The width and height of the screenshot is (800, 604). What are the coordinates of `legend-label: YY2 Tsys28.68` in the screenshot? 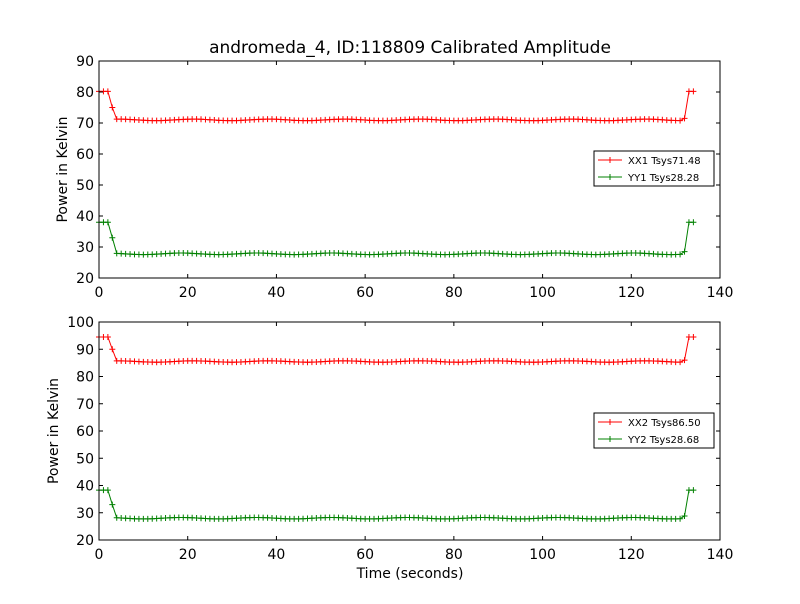 It's located at (663, 440).